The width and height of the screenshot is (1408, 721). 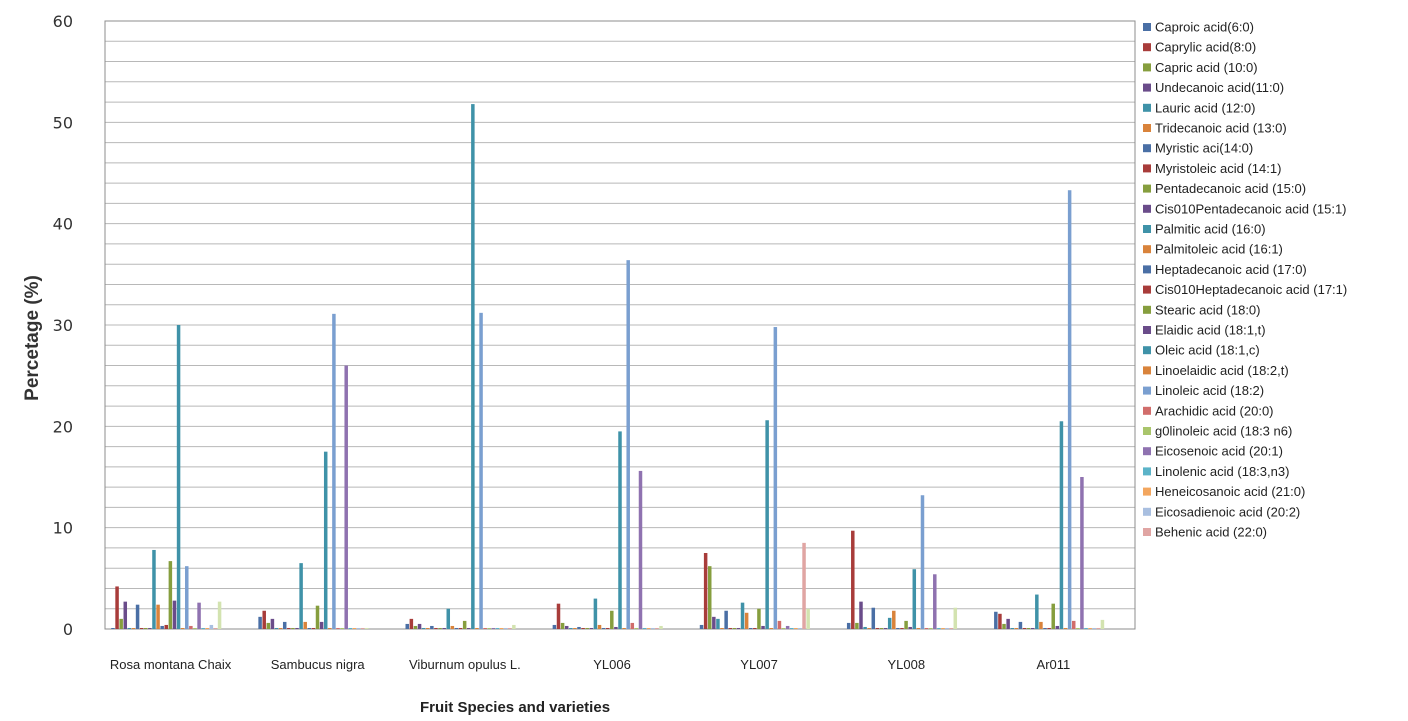 What do you see at coordinates (1208, 309) in the screenshot?
I see `legend-label: Stearic acid (18:0)` at bounding box center [1208, 309].